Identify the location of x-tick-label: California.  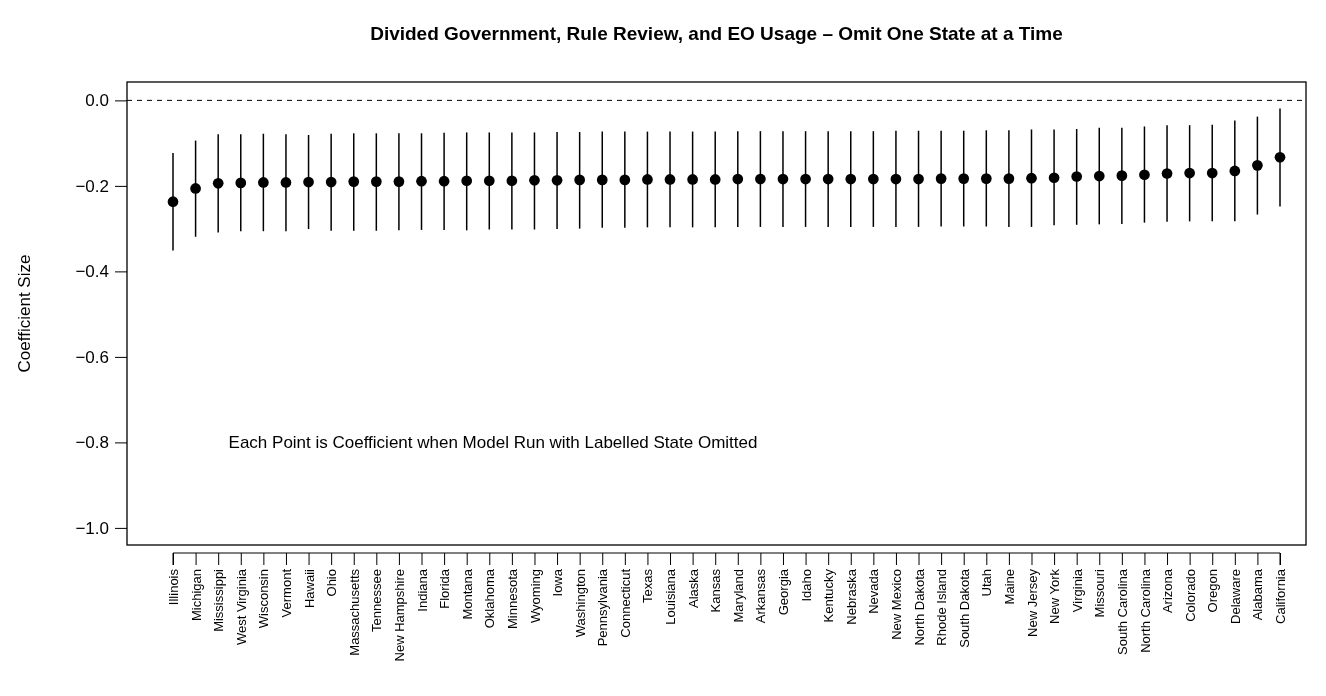
(1281, 596).